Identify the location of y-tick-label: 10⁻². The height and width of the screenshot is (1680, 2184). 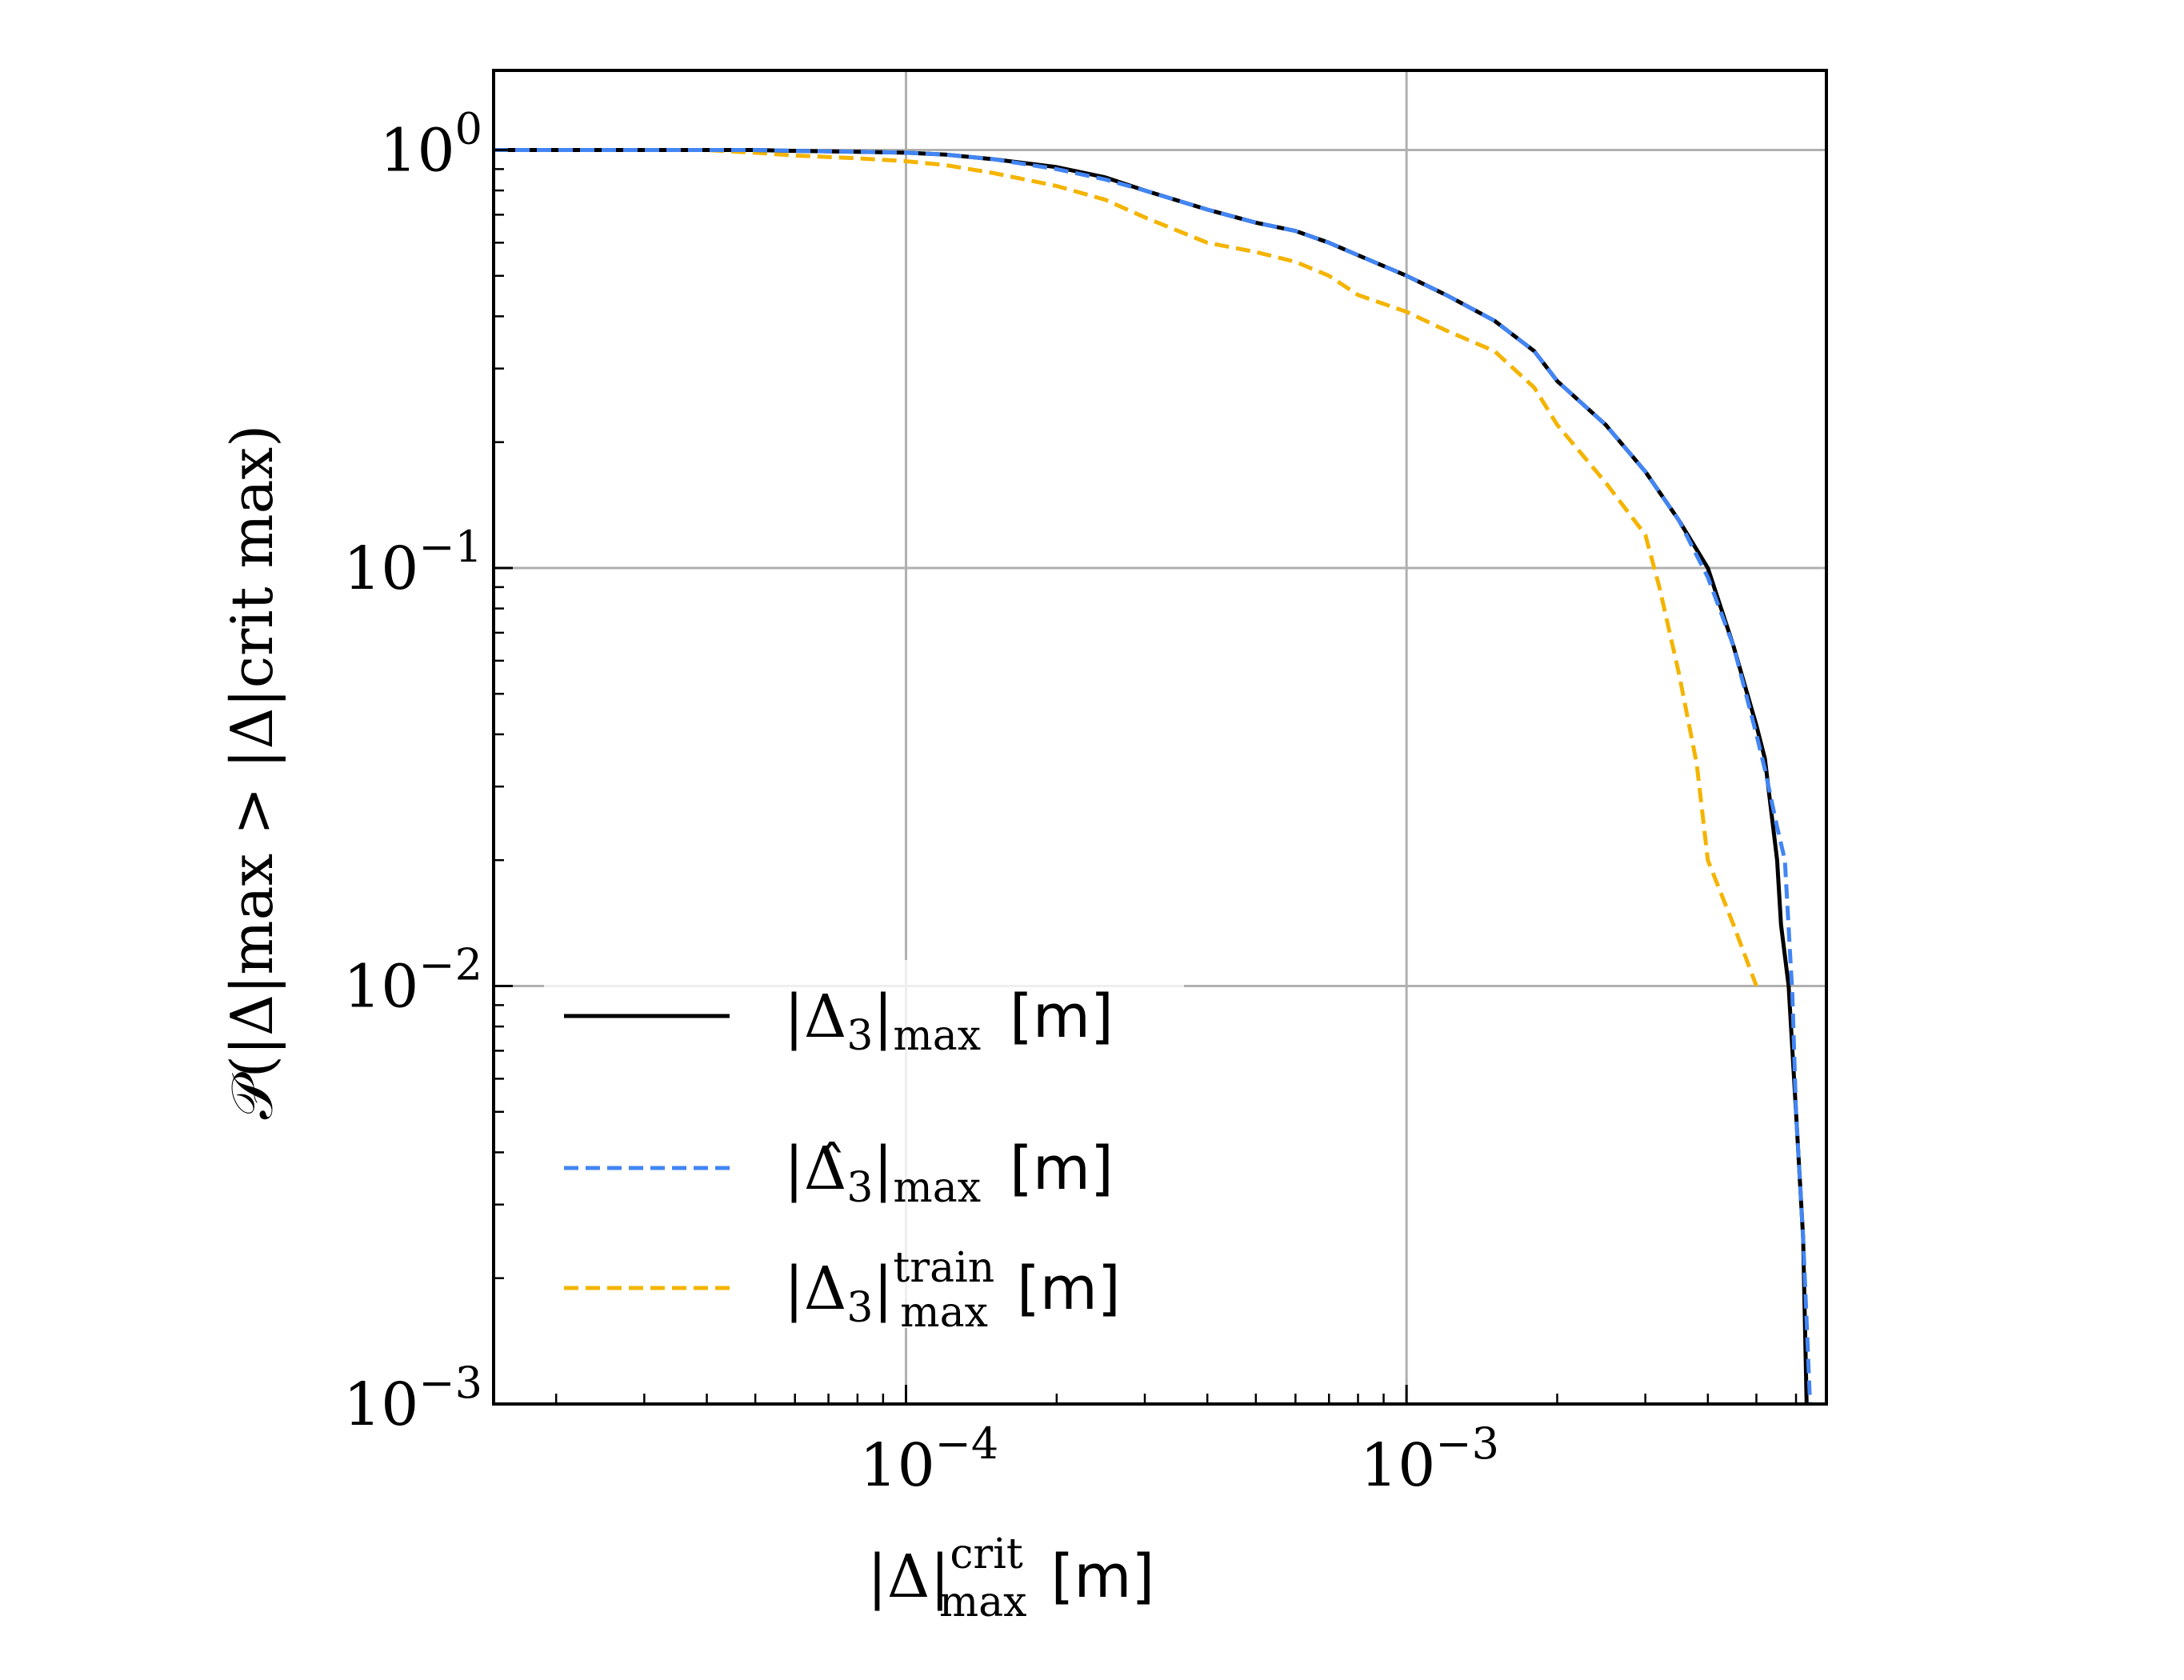
(412, 980).